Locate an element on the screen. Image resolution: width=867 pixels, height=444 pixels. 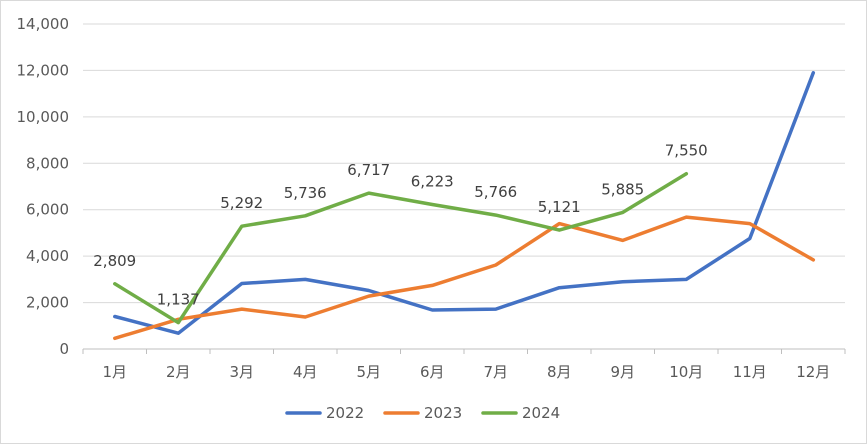
y-tick-label: 12,000 is located at coordinates (43, 70).